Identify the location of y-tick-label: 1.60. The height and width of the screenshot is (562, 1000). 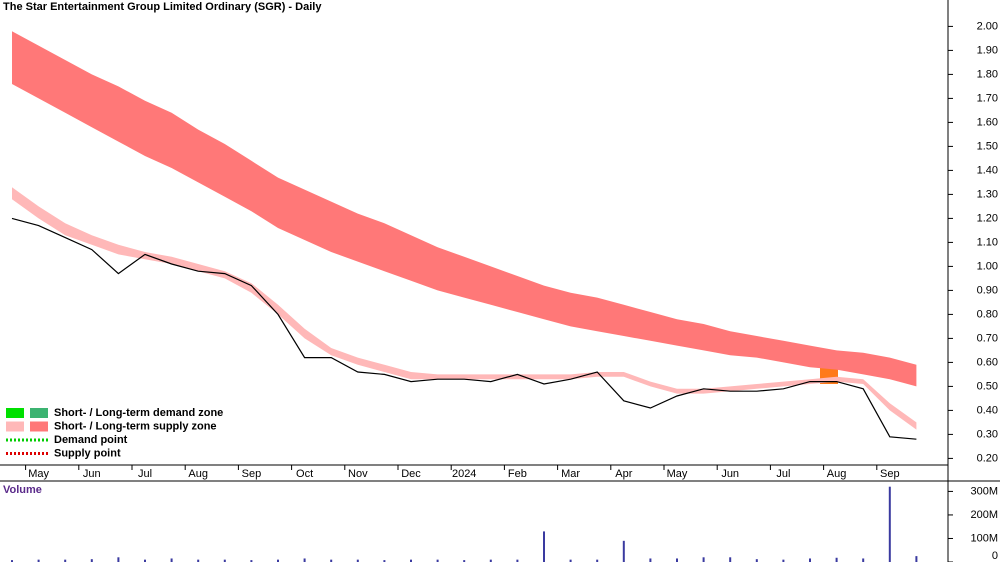
(987, 122).